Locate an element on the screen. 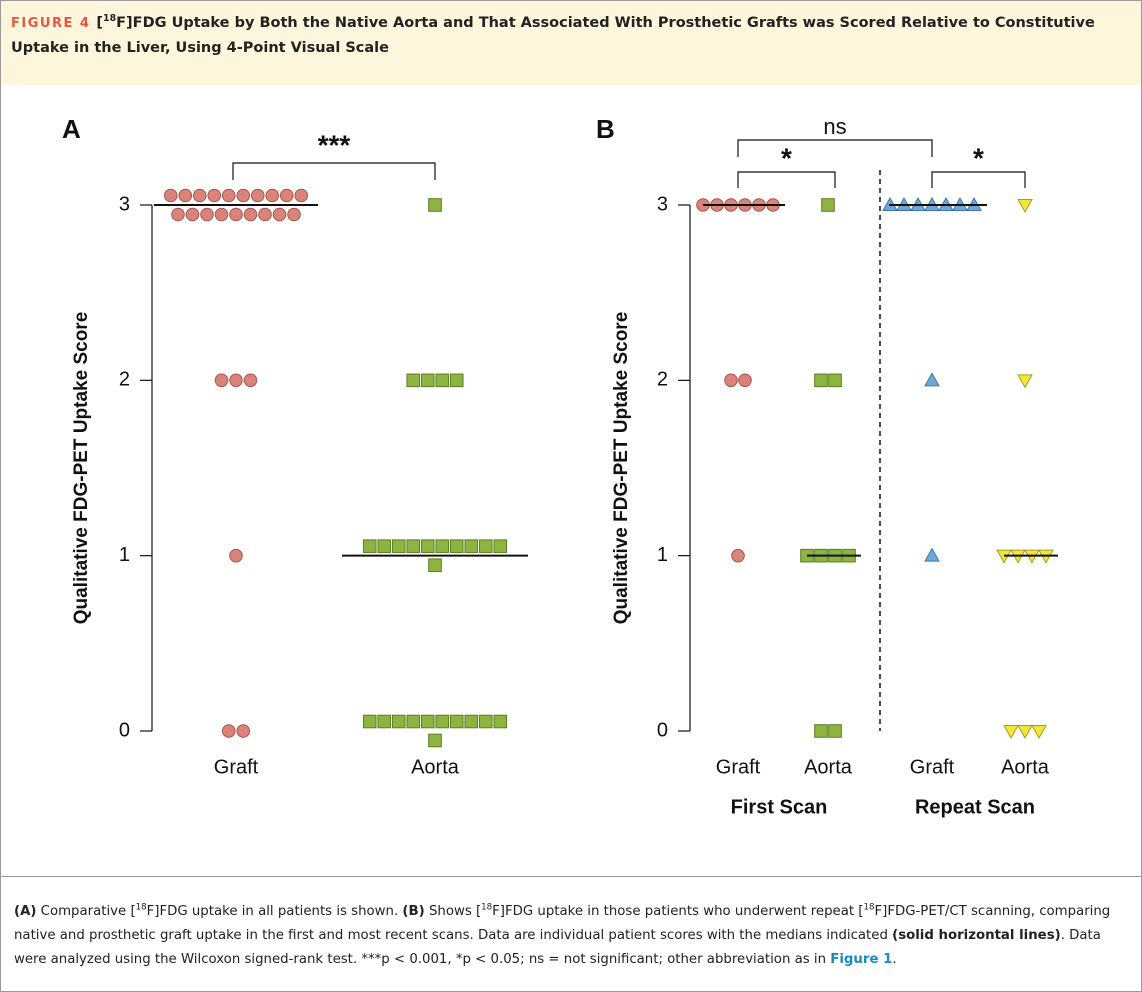  figure-label: FIGURE 4 is located at coordinates (51, 23).